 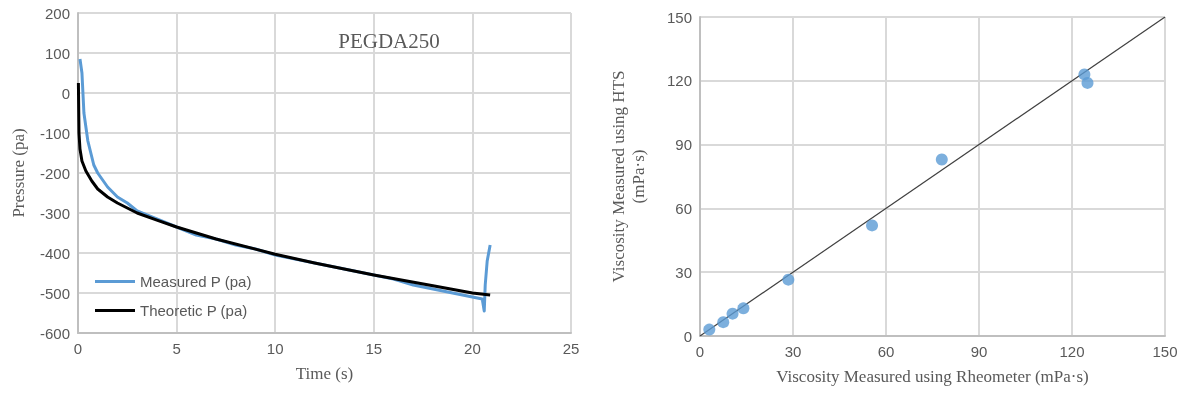 I want to click on y-tick-label: -100, so click(x=54, y=133).